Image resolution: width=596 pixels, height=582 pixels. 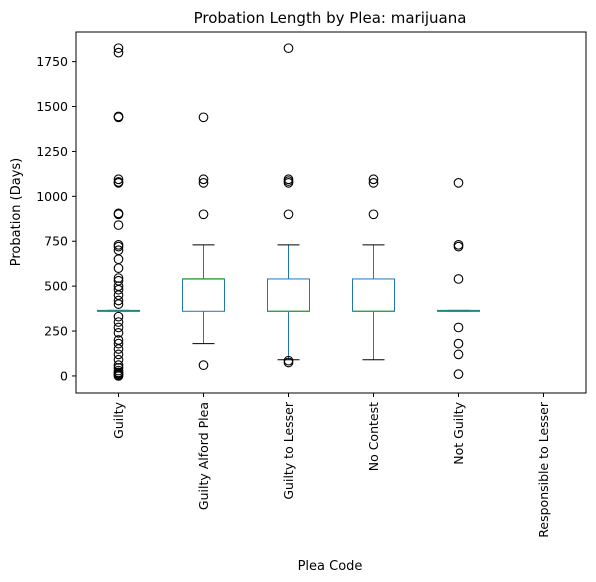 What do you see at coordinates (52, 151) in the screenshot?
I see `y-tick-label: 1250` at bounding box center [52, 151].